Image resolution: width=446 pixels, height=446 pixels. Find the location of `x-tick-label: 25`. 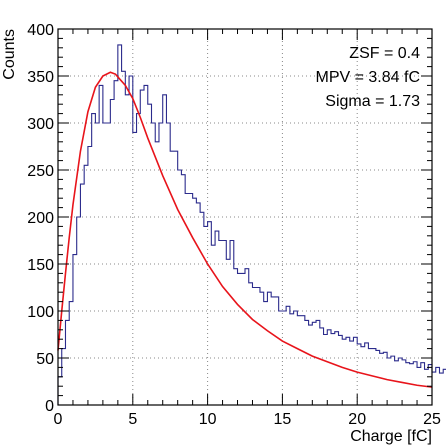

x-tick-label: 25 is located at coordinates (432, 419).